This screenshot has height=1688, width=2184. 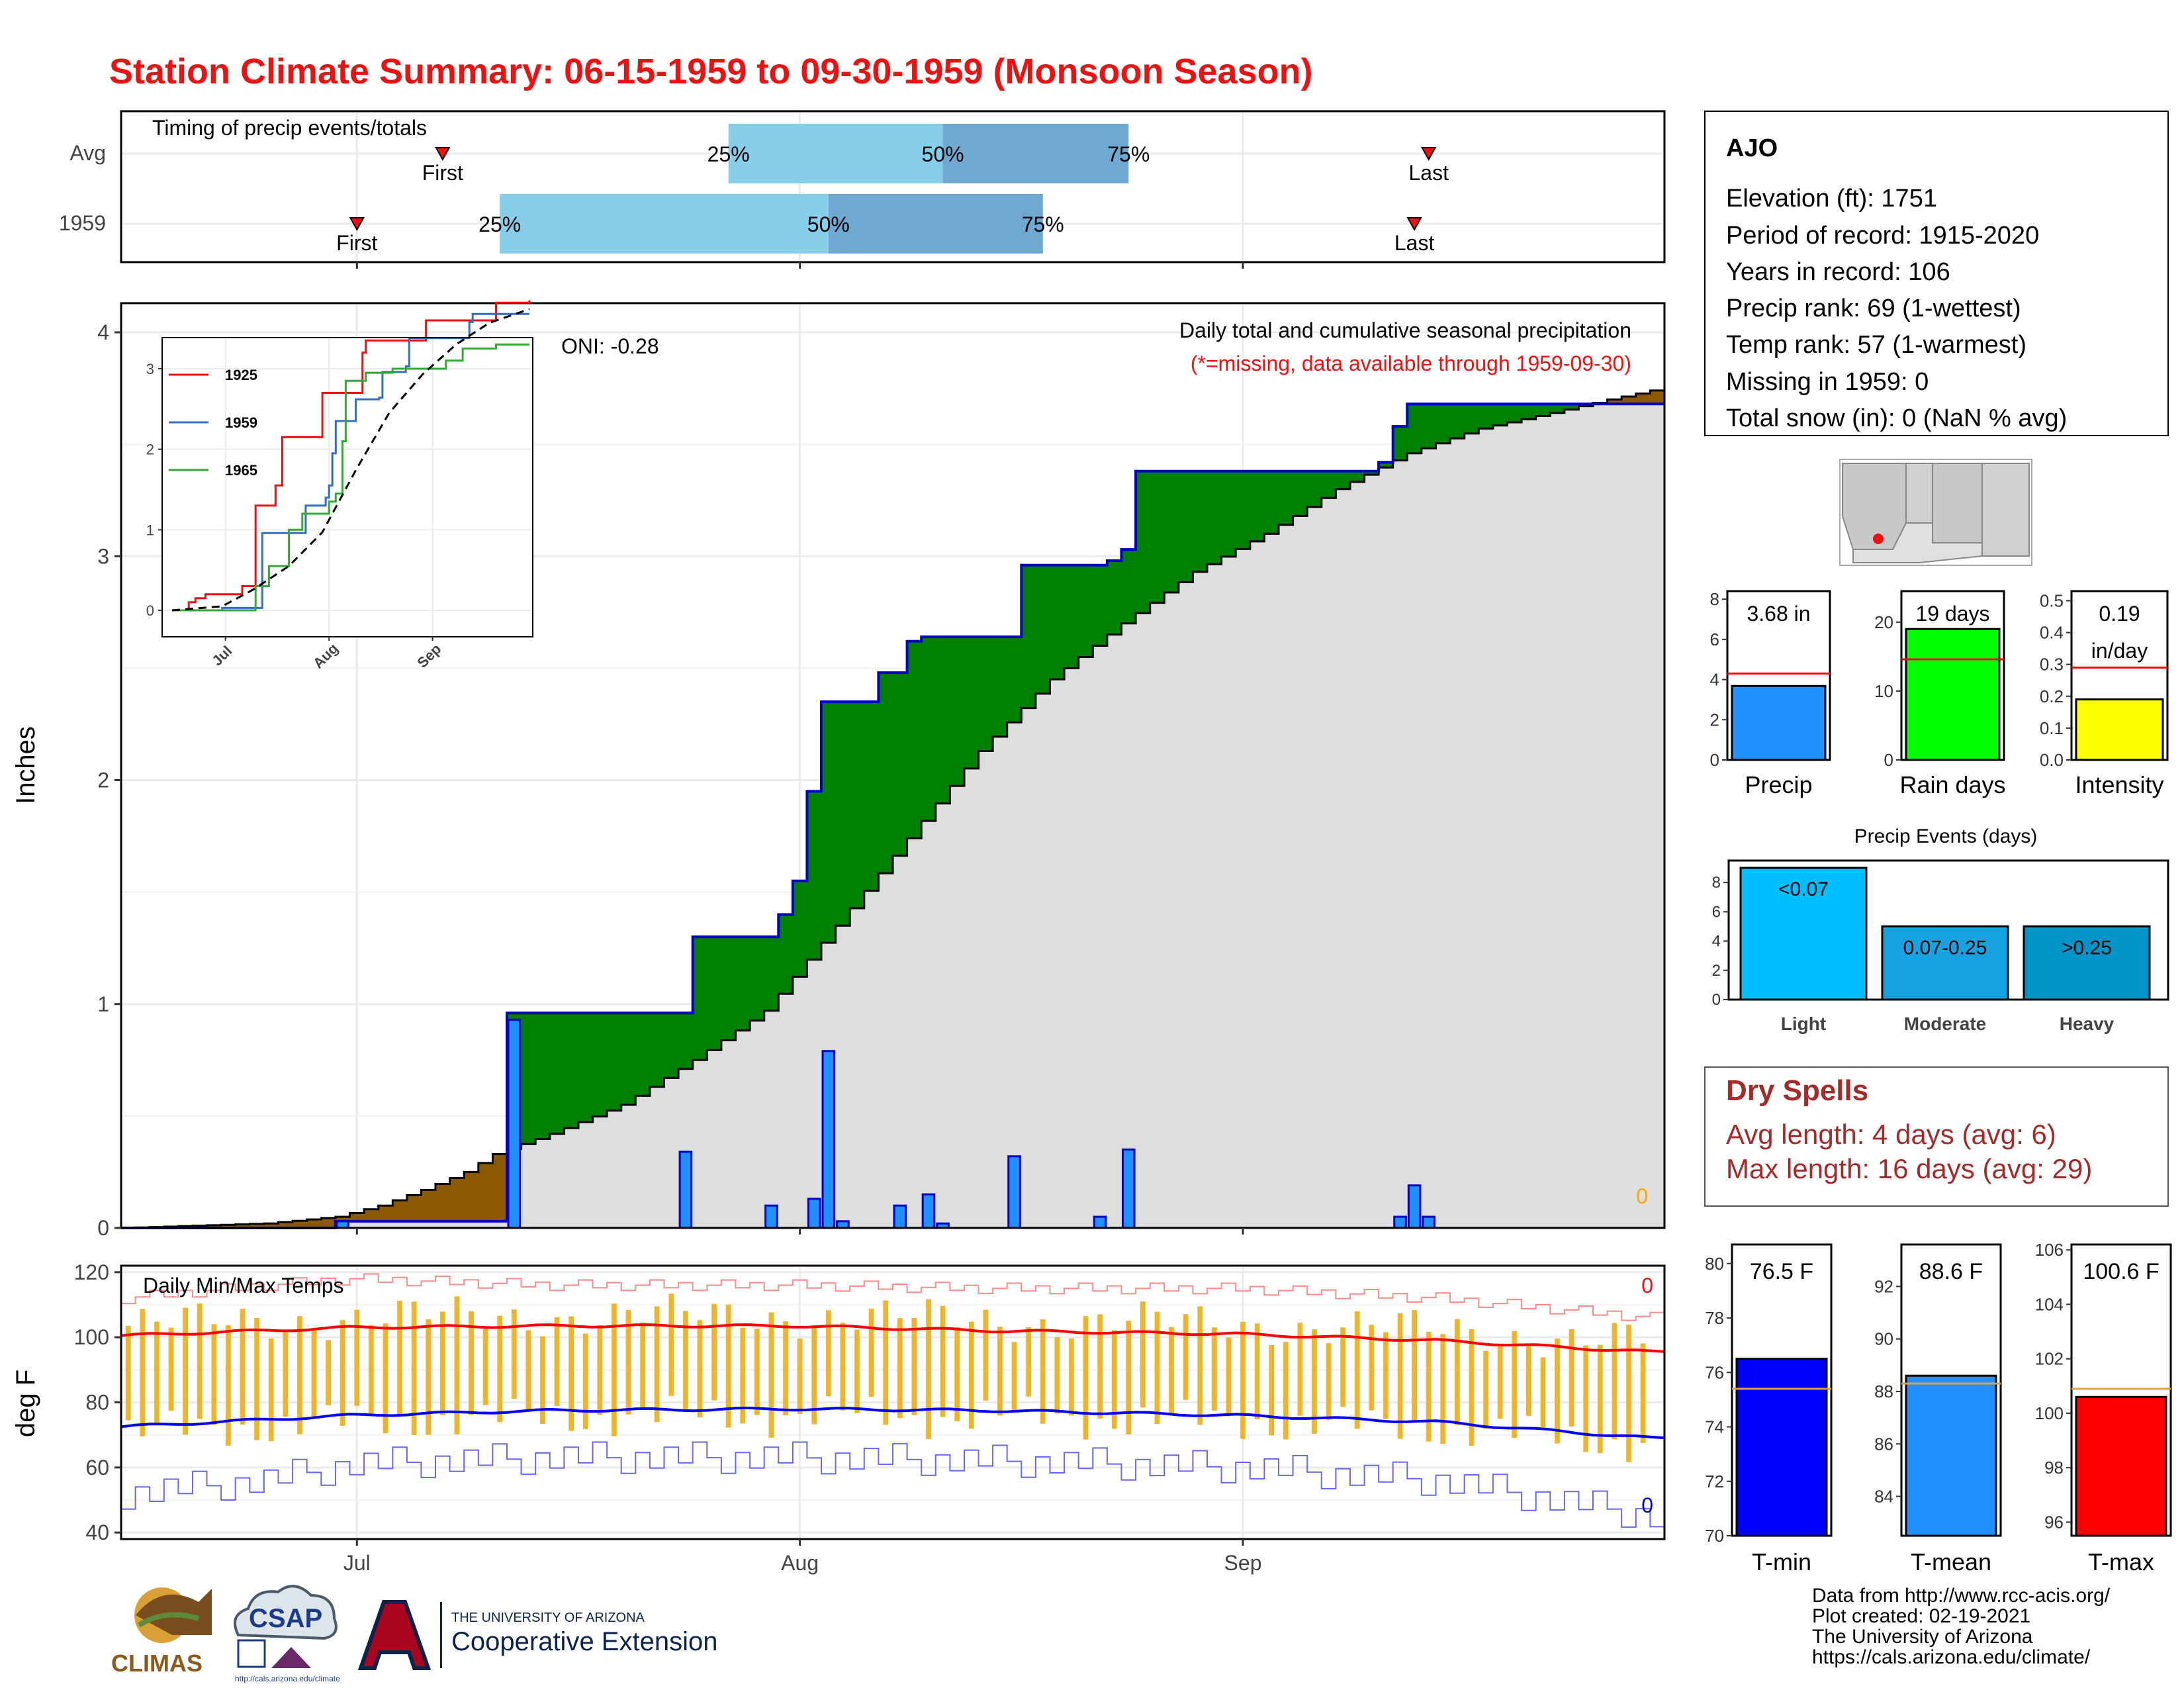 I want to click on station-name: AJO, so click(x=1752, y=148).